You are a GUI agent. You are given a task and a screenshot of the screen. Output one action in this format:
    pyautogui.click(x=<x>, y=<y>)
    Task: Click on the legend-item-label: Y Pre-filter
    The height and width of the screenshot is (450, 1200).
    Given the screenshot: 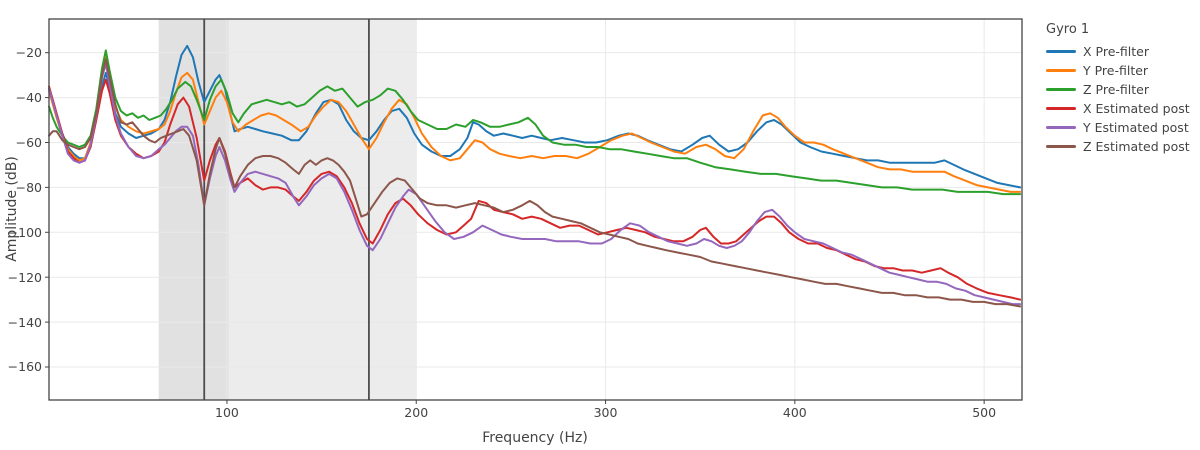 What is the action you would take?
    pyautogui.click(x=1116, y=70)
    